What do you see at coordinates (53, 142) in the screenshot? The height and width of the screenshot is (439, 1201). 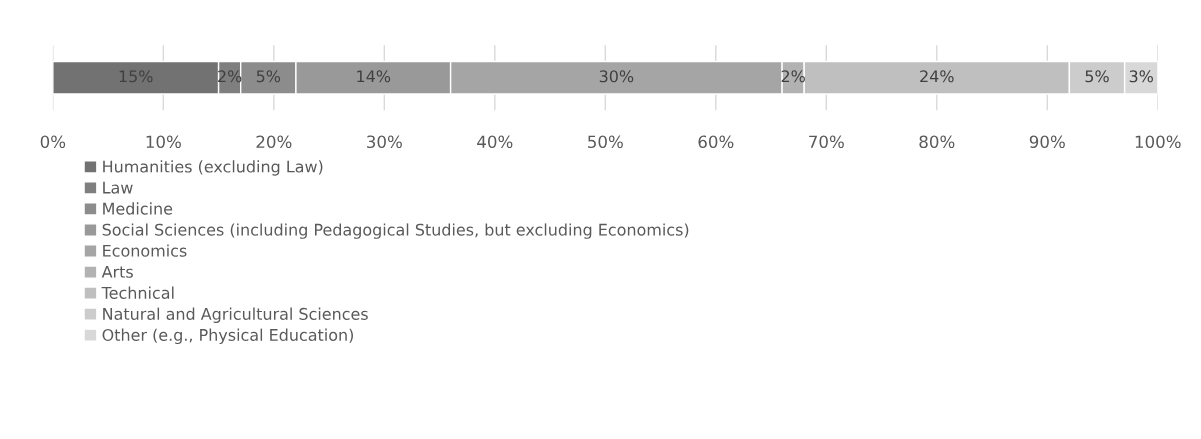 I see `x-tick-label: 0%` at bounding box center [53, 142].